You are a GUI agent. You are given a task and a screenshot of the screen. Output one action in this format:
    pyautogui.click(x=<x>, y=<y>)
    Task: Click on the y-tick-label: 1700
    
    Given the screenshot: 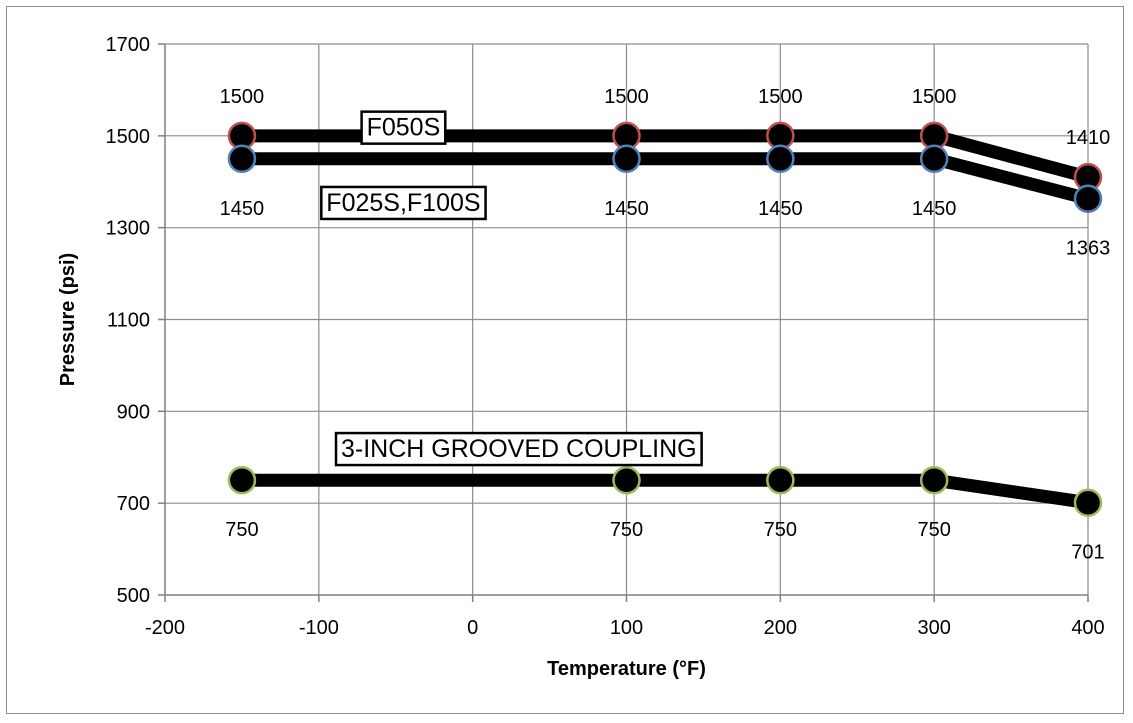 What is the action you would take?
    pyautogui.click(x=128, y=45)
    